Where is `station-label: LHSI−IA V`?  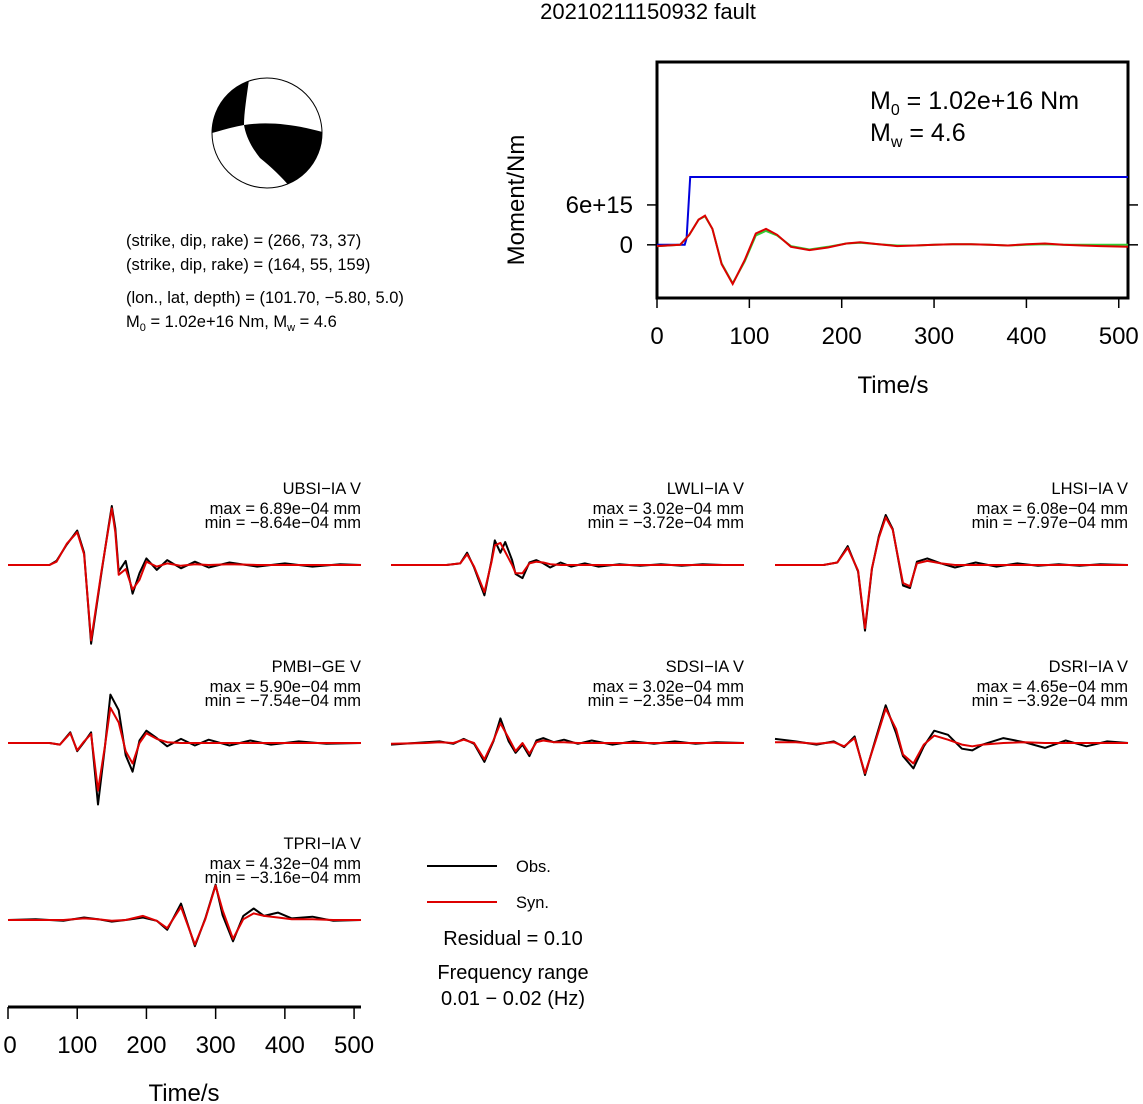
station-label: LHSI−IA V is located at coordinates (1089, 489).